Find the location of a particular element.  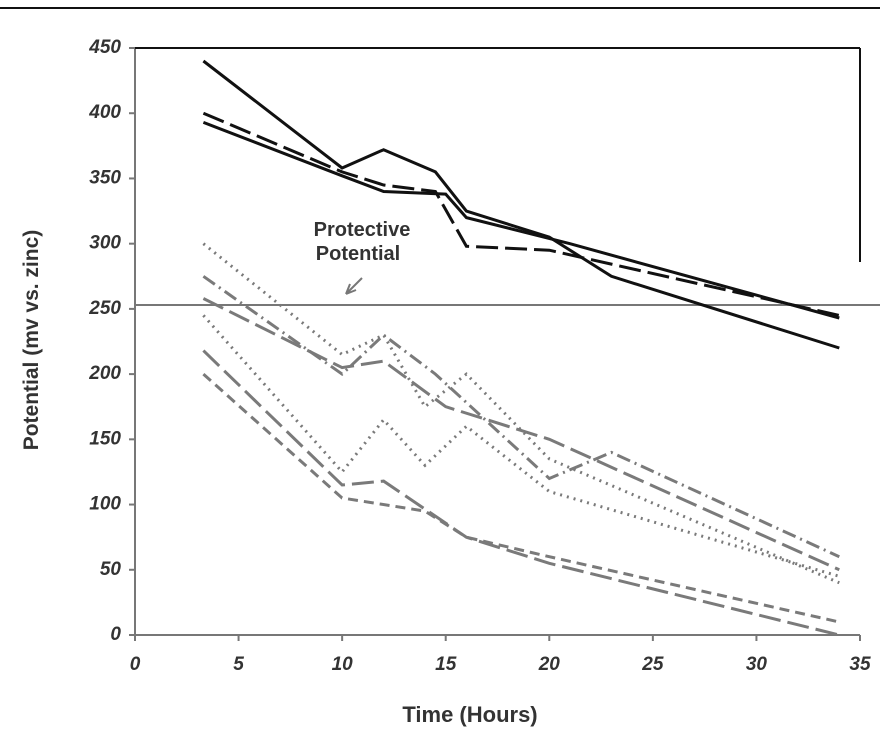

y-tick-label: 250 is located at coordinates (104, 308).